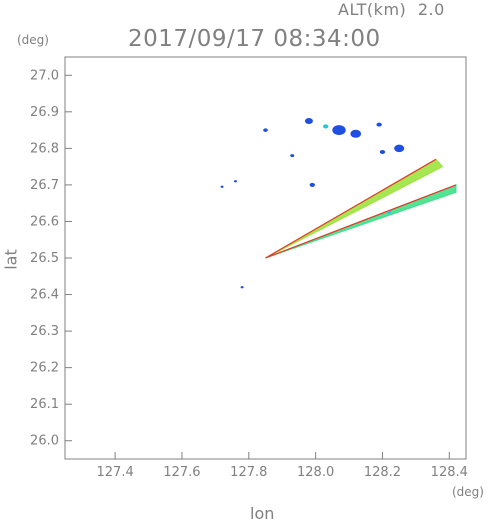 Image resolution: width=491 pixels, height=523 pixels. I want to click on y-tick-label: 26.8, so click(44, 148).